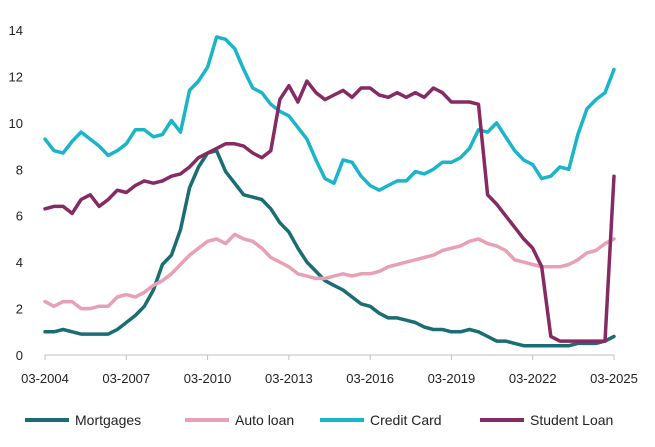 This screenshot has height=447, width=655. What do you see at coordinates (19, 216) in the screenshot?
I see `y-tick-label: 6` at bounding box center [19, 216].